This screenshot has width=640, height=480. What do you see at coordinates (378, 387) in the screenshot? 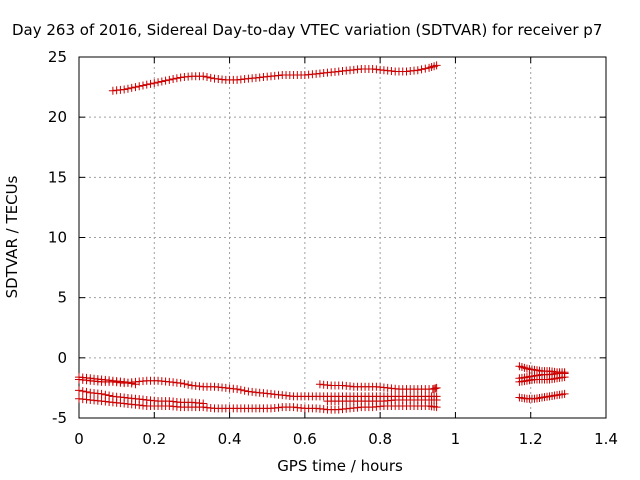
I see `series-lower-e` at bounding box center [378, 387].